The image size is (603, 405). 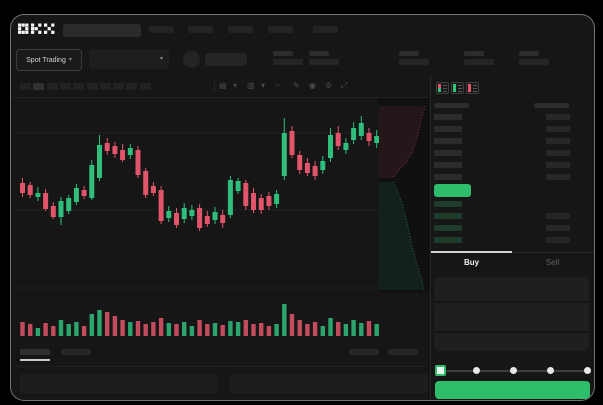 I want to click on bid-amount-placeholder, so click(x=558, y=240).